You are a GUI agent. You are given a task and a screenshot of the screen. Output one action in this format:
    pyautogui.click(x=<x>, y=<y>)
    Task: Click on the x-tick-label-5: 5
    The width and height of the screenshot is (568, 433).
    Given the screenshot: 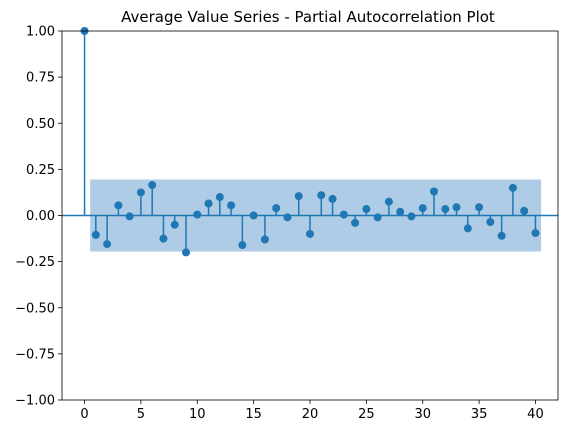 What is the action you would take?
    pyautogui.click(x=141, y=414)
    